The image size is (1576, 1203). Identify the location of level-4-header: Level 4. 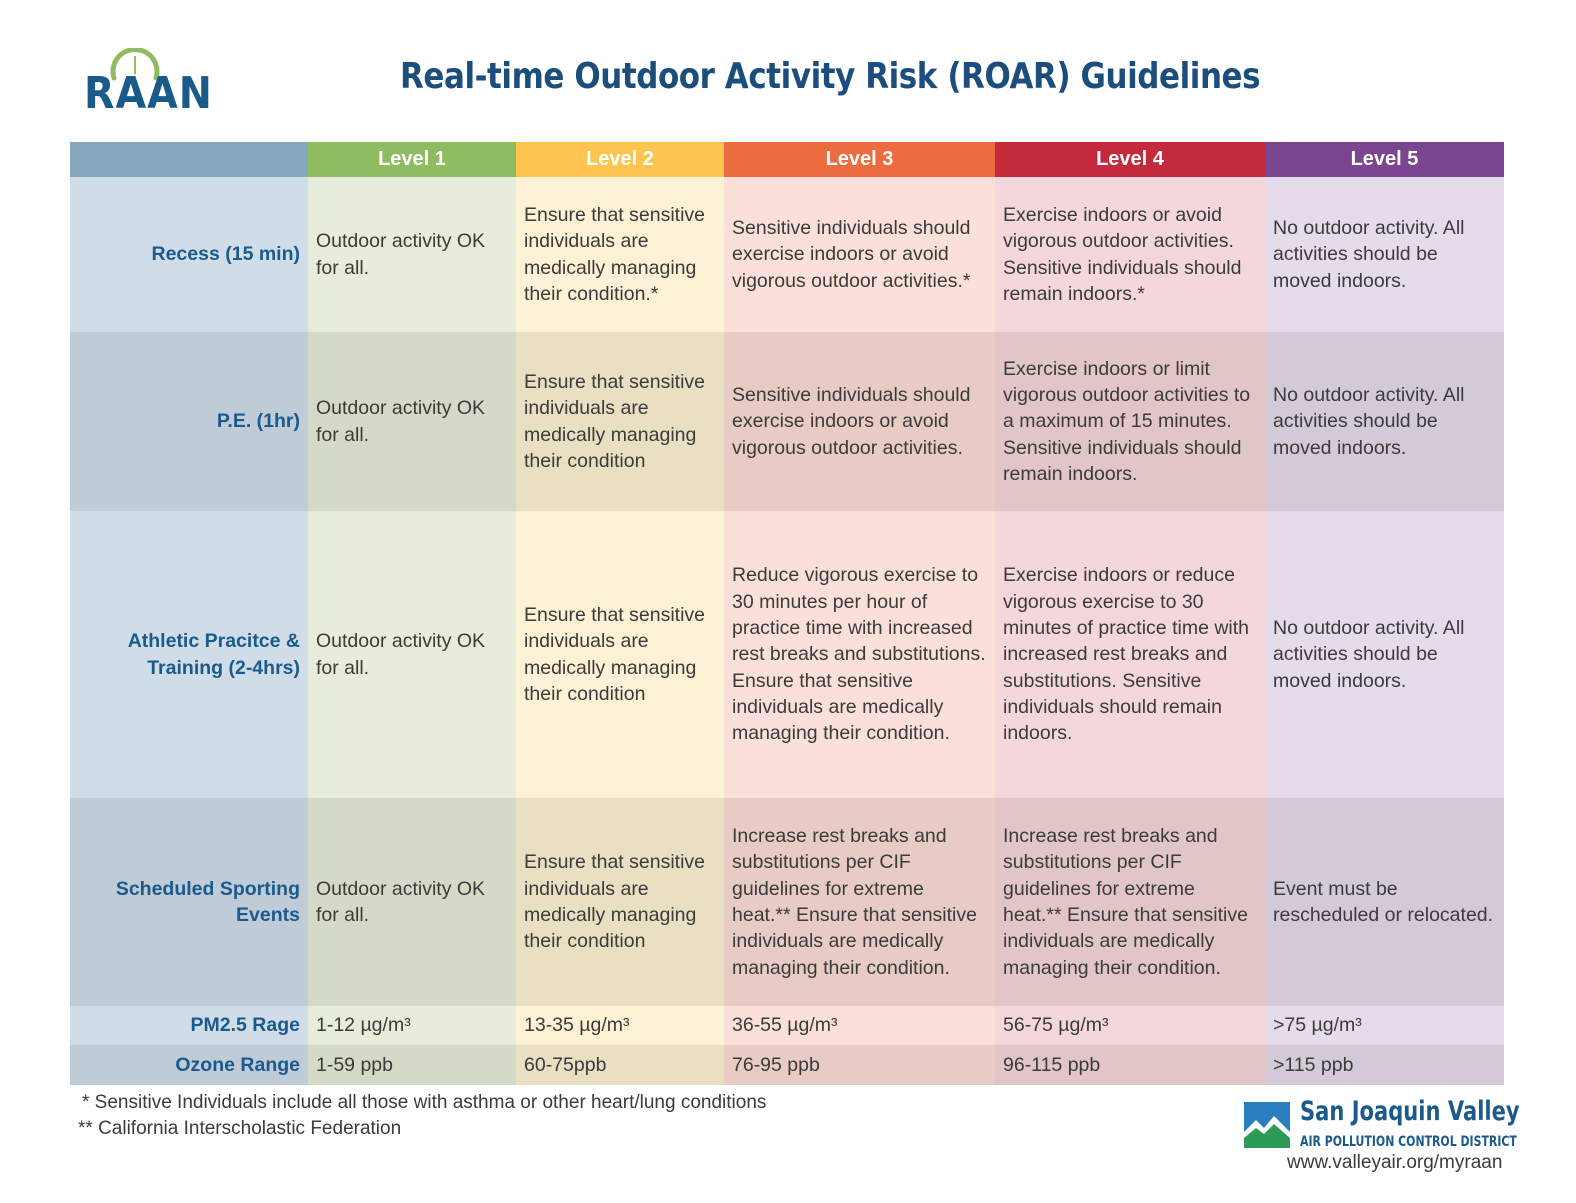
(1130, 159).